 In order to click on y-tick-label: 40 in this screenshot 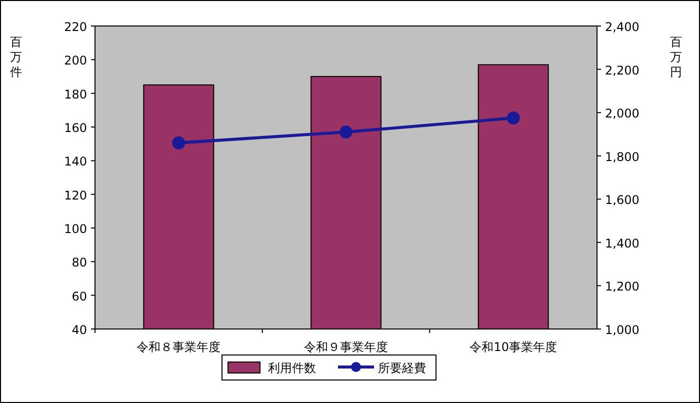, I will do `click(79, 330)`.